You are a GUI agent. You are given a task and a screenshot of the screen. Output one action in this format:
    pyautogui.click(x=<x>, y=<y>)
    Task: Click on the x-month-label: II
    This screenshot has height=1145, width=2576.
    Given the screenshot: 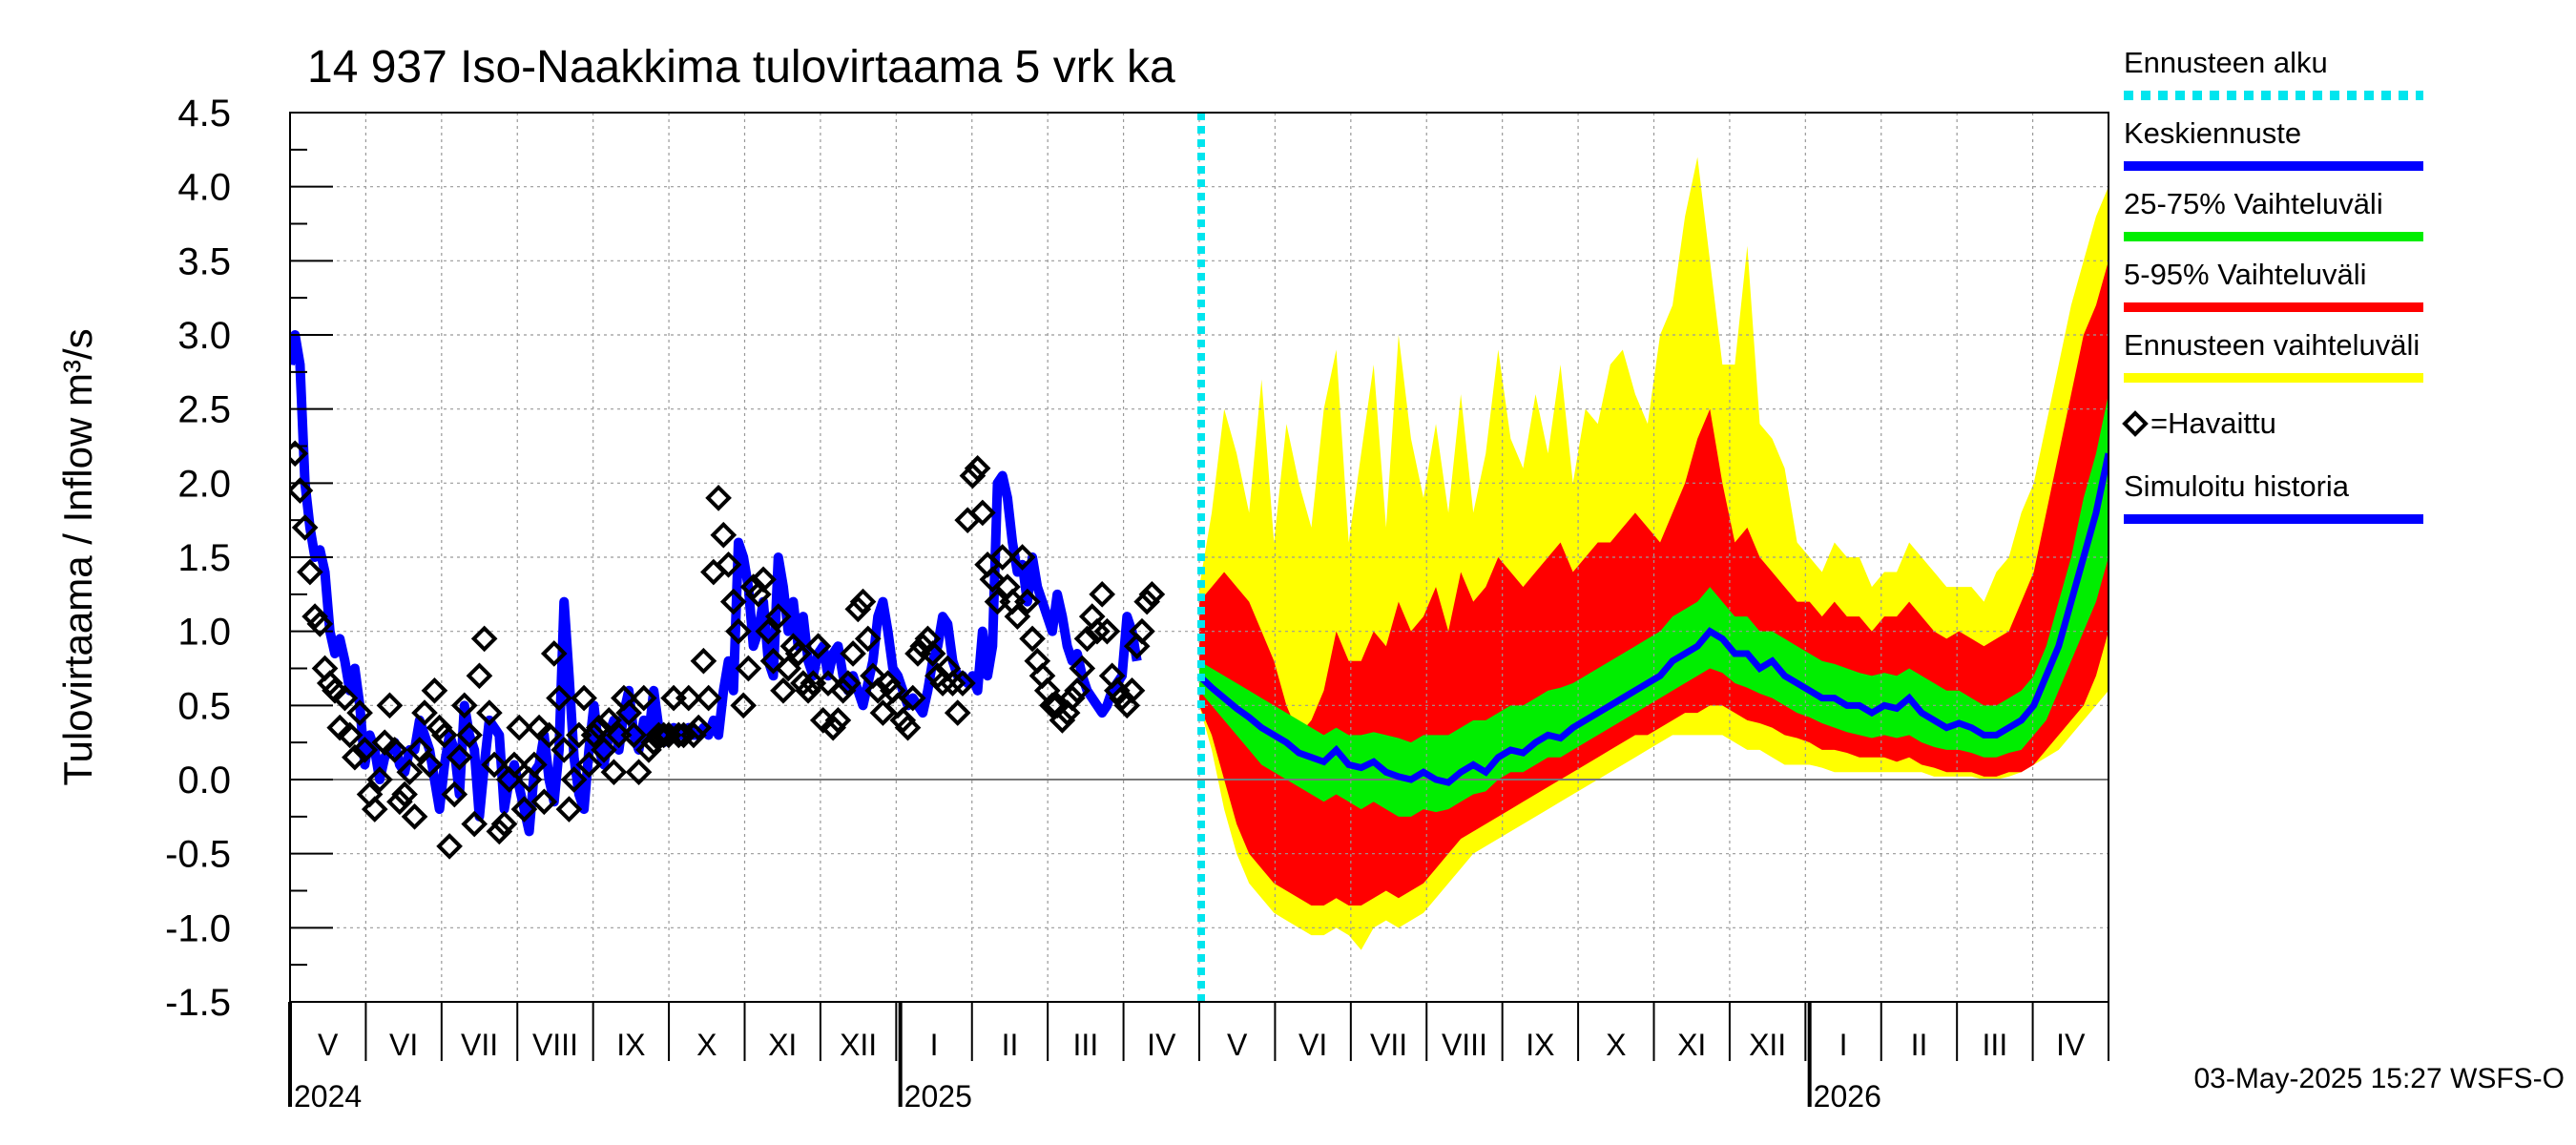 What is the action you would take?
    pyautogui.click(x=1919, y=1045)
    